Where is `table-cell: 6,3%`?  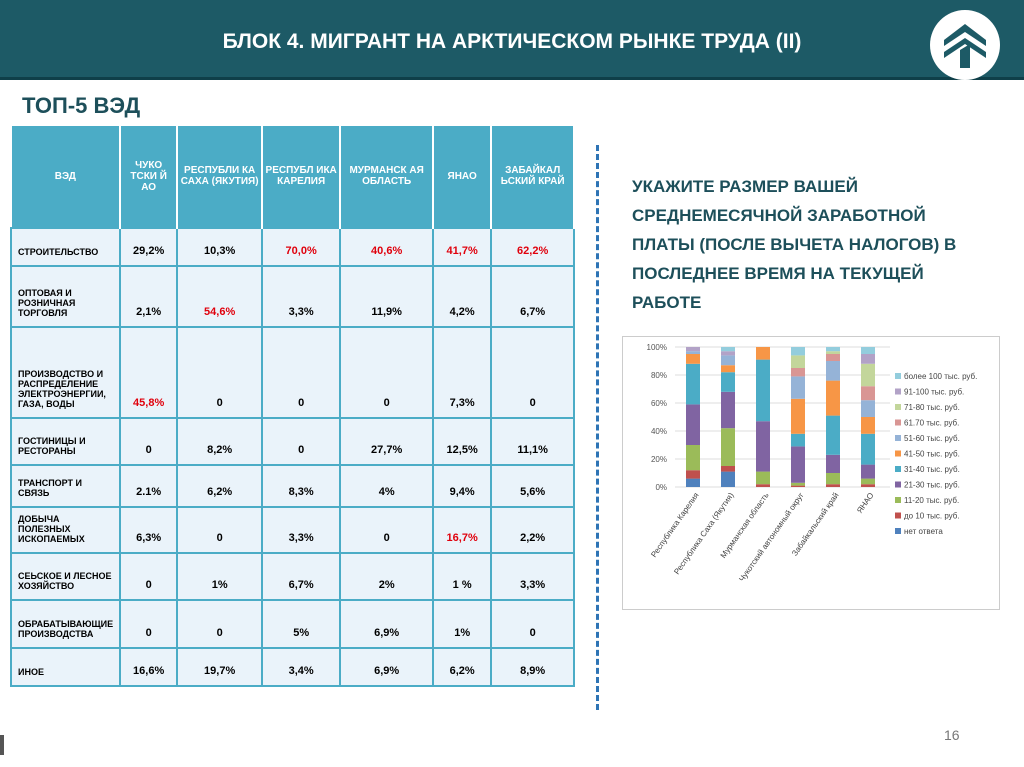
table-cell: 6,3% is located at coordinates (149, 529).